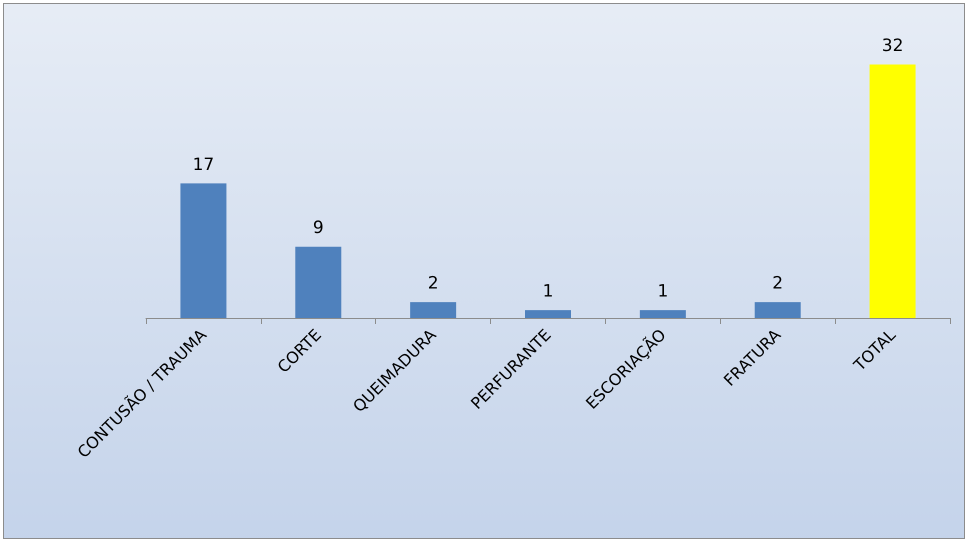  I want to click on data-label: 32, so click(893, 46).